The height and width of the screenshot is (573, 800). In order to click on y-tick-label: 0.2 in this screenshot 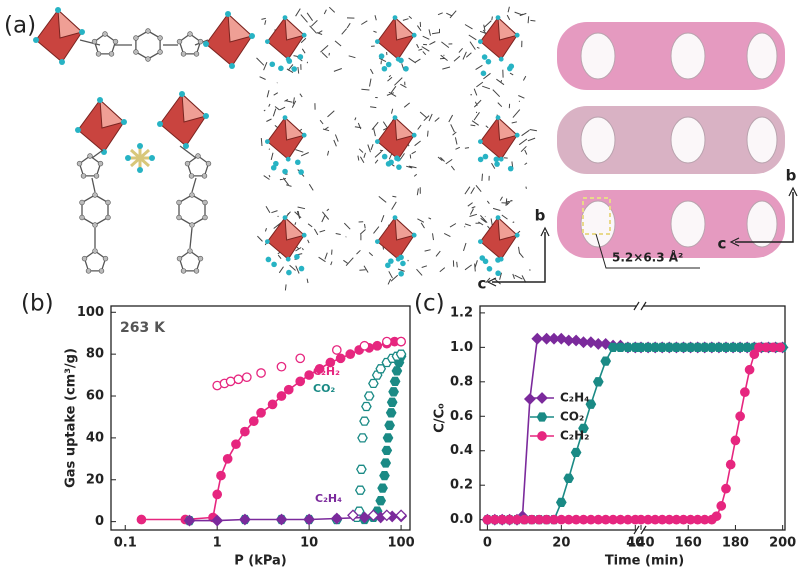, I will do `click(461, 485)`.